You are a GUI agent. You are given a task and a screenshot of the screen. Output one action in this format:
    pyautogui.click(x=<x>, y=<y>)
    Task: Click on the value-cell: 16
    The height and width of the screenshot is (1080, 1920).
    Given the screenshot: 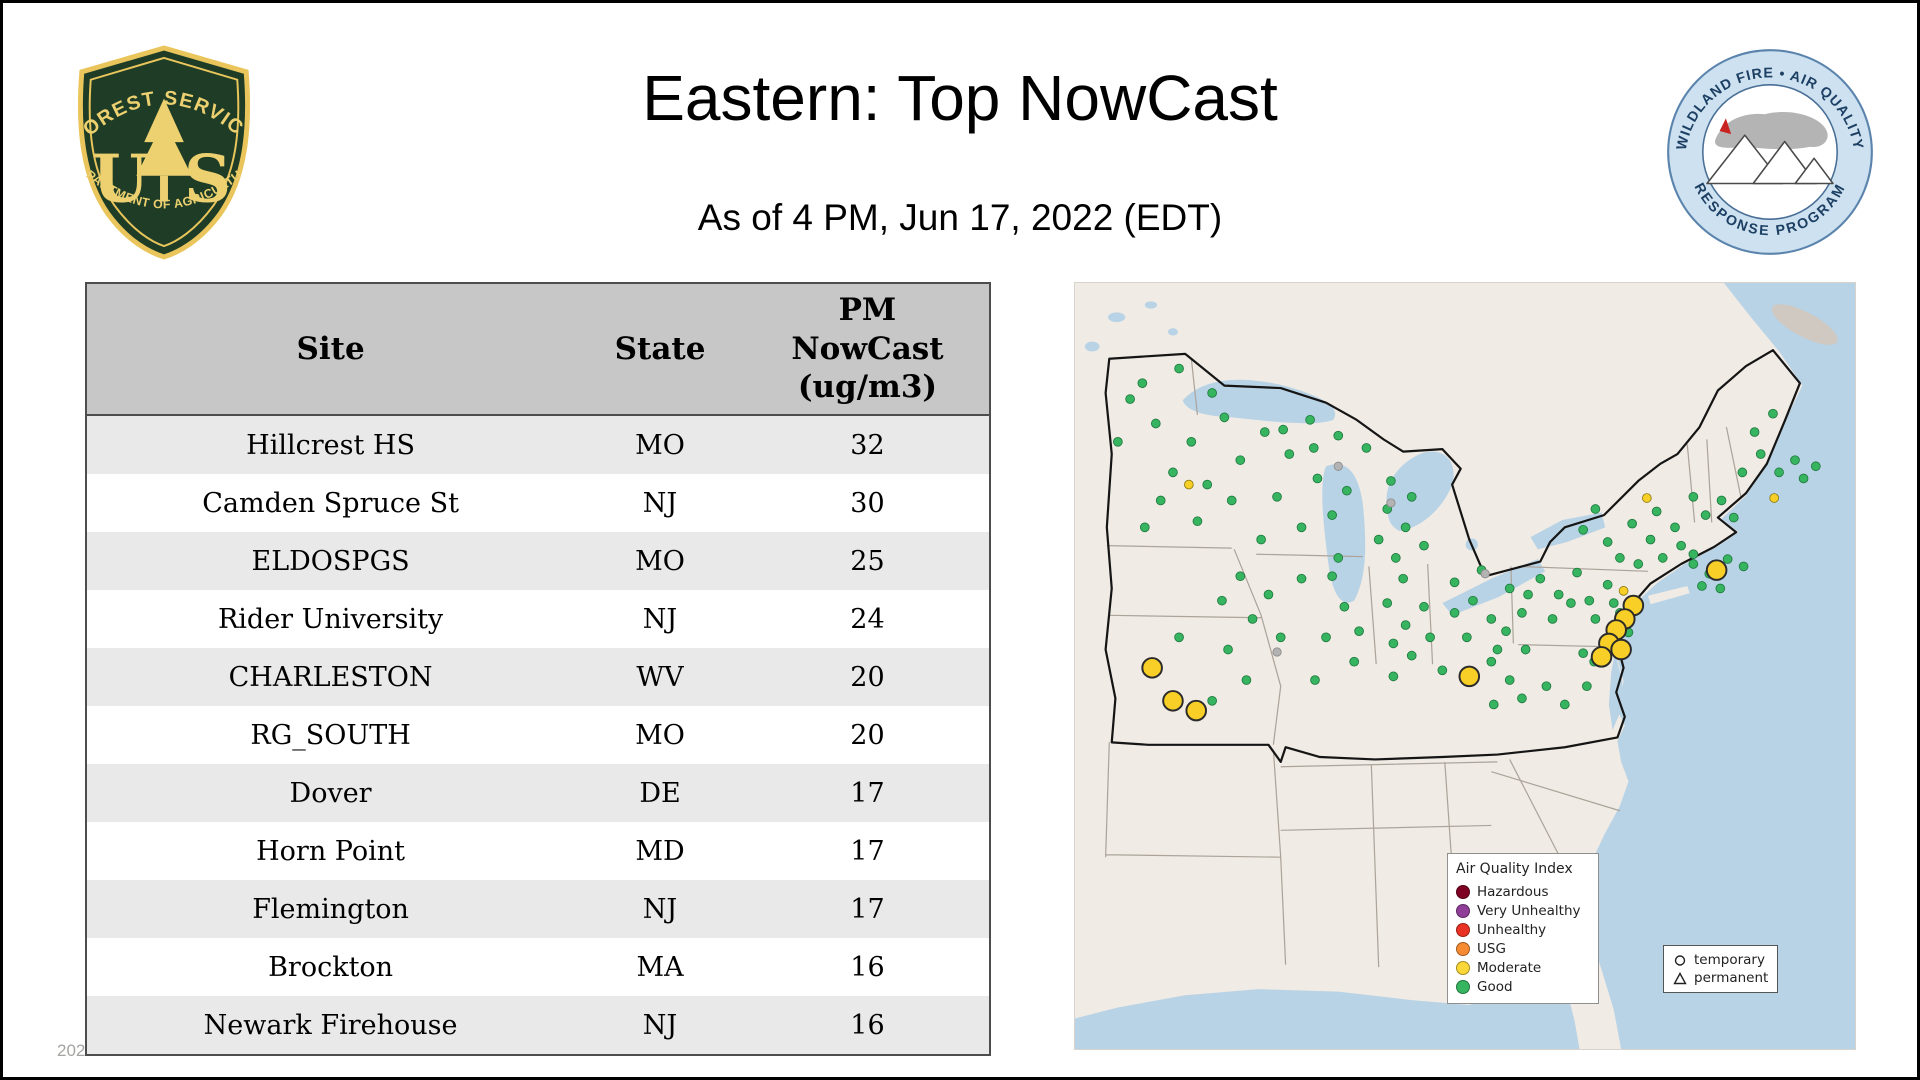 What is the action you would take?
    pyautogui.click(x=867, y=1025)
    